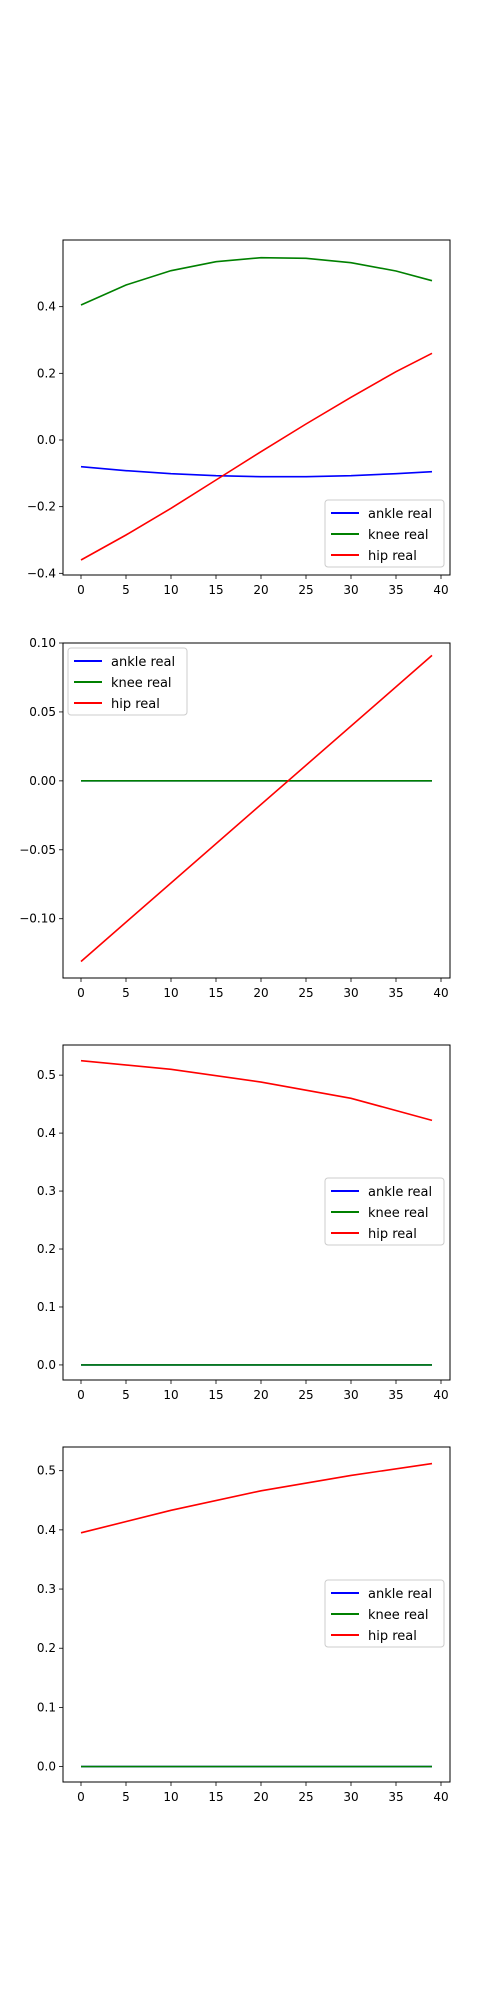  I want to click on y-tick-label: 0.10, so click(42, 643).